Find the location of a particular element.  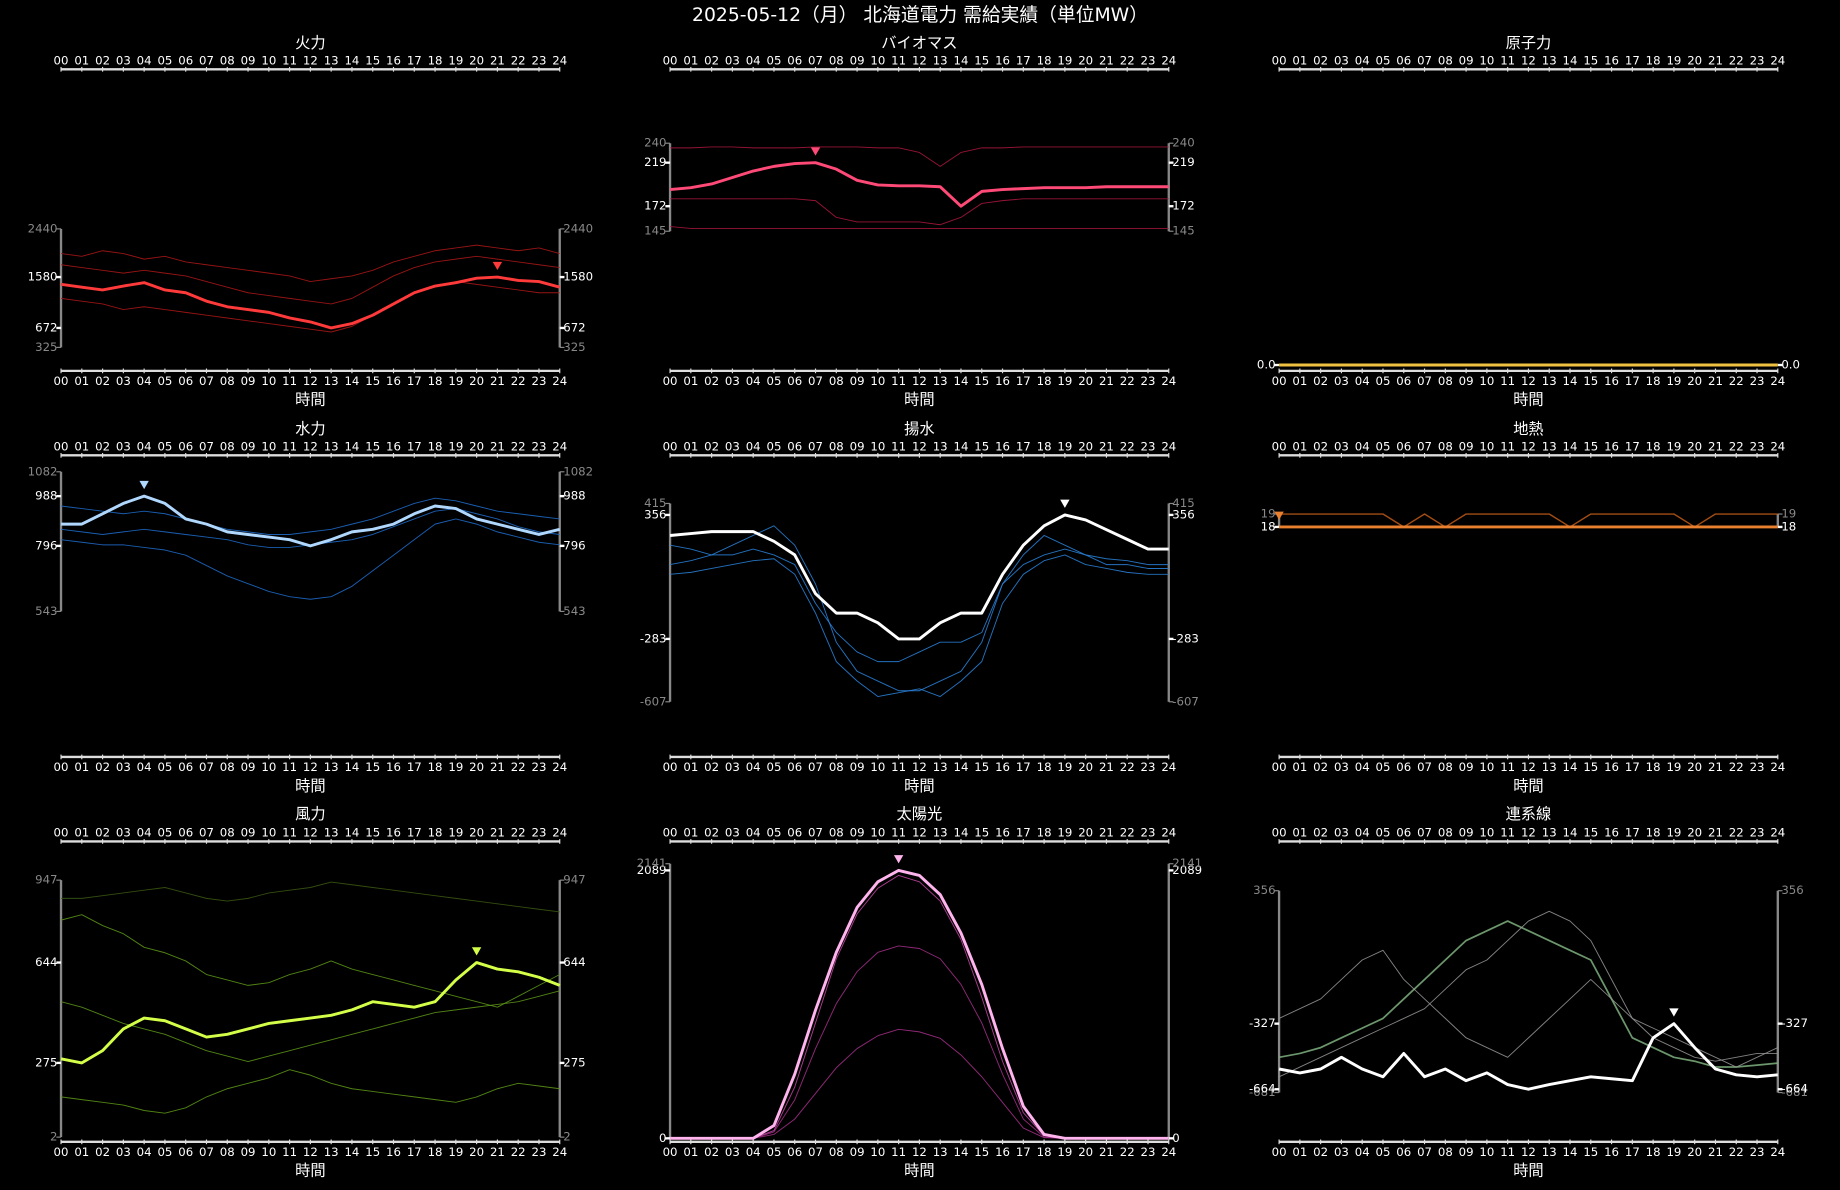

y-tick-label: 988 is located at coordinates (574, 496).